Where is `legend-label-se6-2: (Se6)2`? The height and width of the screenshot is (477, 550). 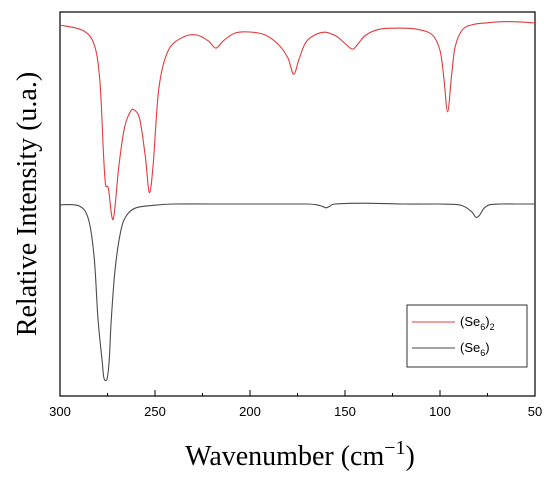
legend-label-se6-2: (Se6)2 is located at coordinates (477, 323).